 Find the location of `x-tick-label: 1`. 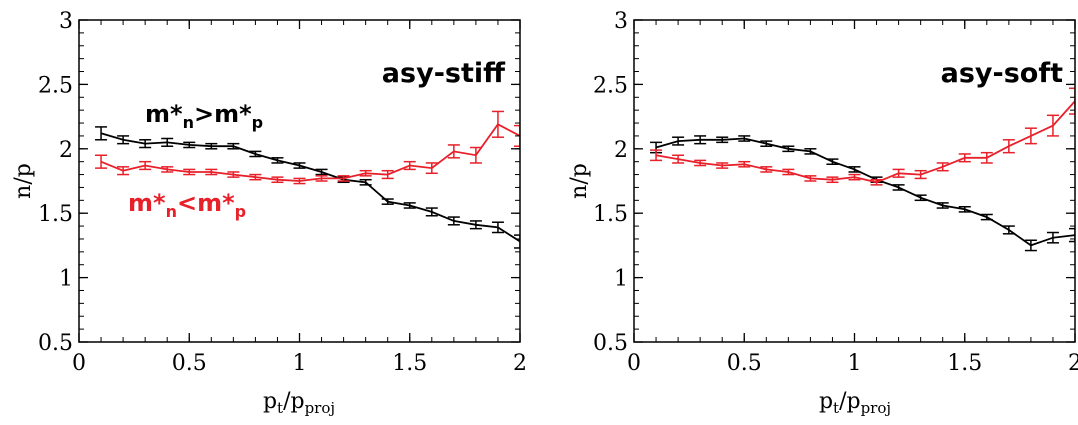

x-tick-label: 1 is located at coordinates (855, 363).